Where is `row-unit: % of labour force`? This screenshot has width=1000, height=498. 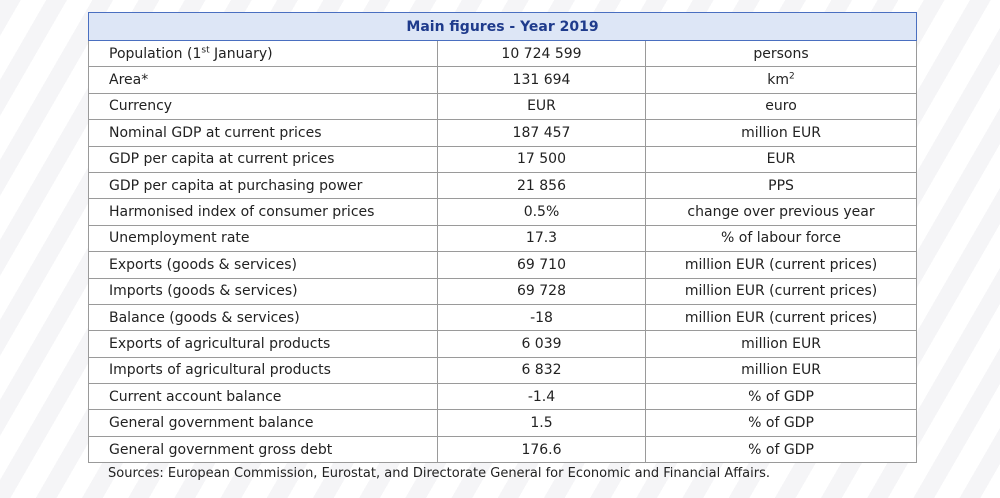 row-unit: % of labour force is located at coordinates (781, 238).